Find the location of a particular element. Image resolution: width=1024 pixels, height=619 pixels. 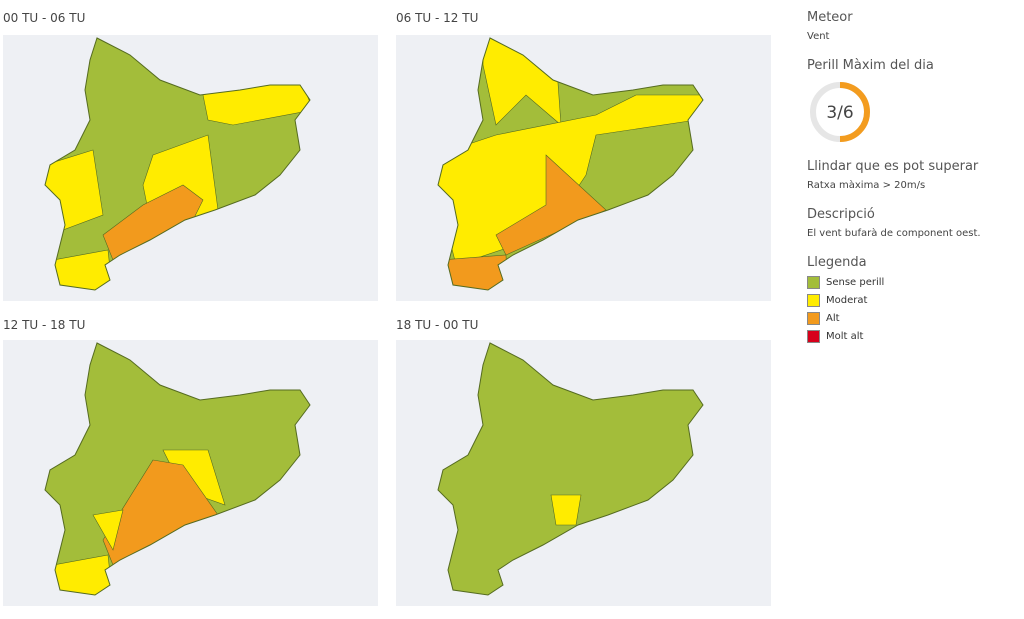

heading: Llindar que es pot superar is located at coordinates (893, 166).